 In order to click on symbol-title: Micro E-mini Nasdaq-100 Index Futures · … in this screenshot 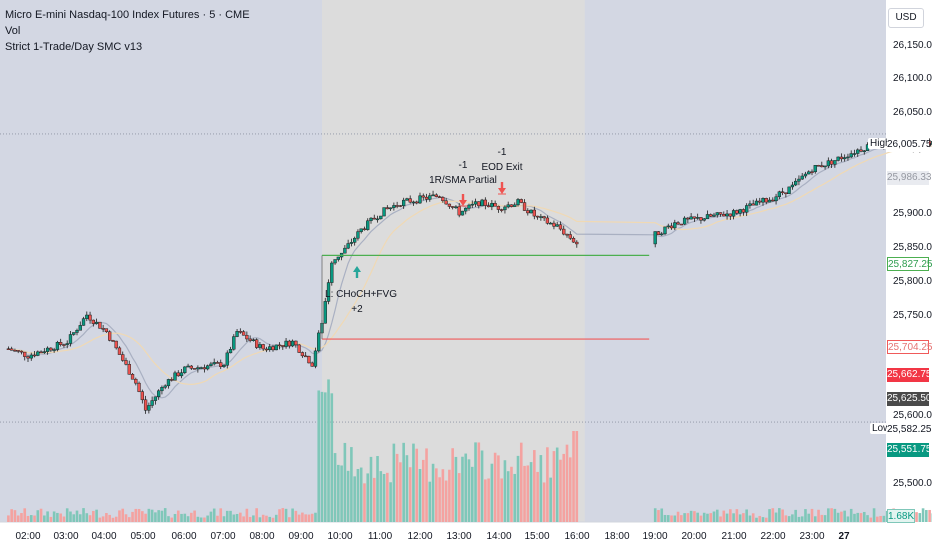, I will do `click(127, 15)`.